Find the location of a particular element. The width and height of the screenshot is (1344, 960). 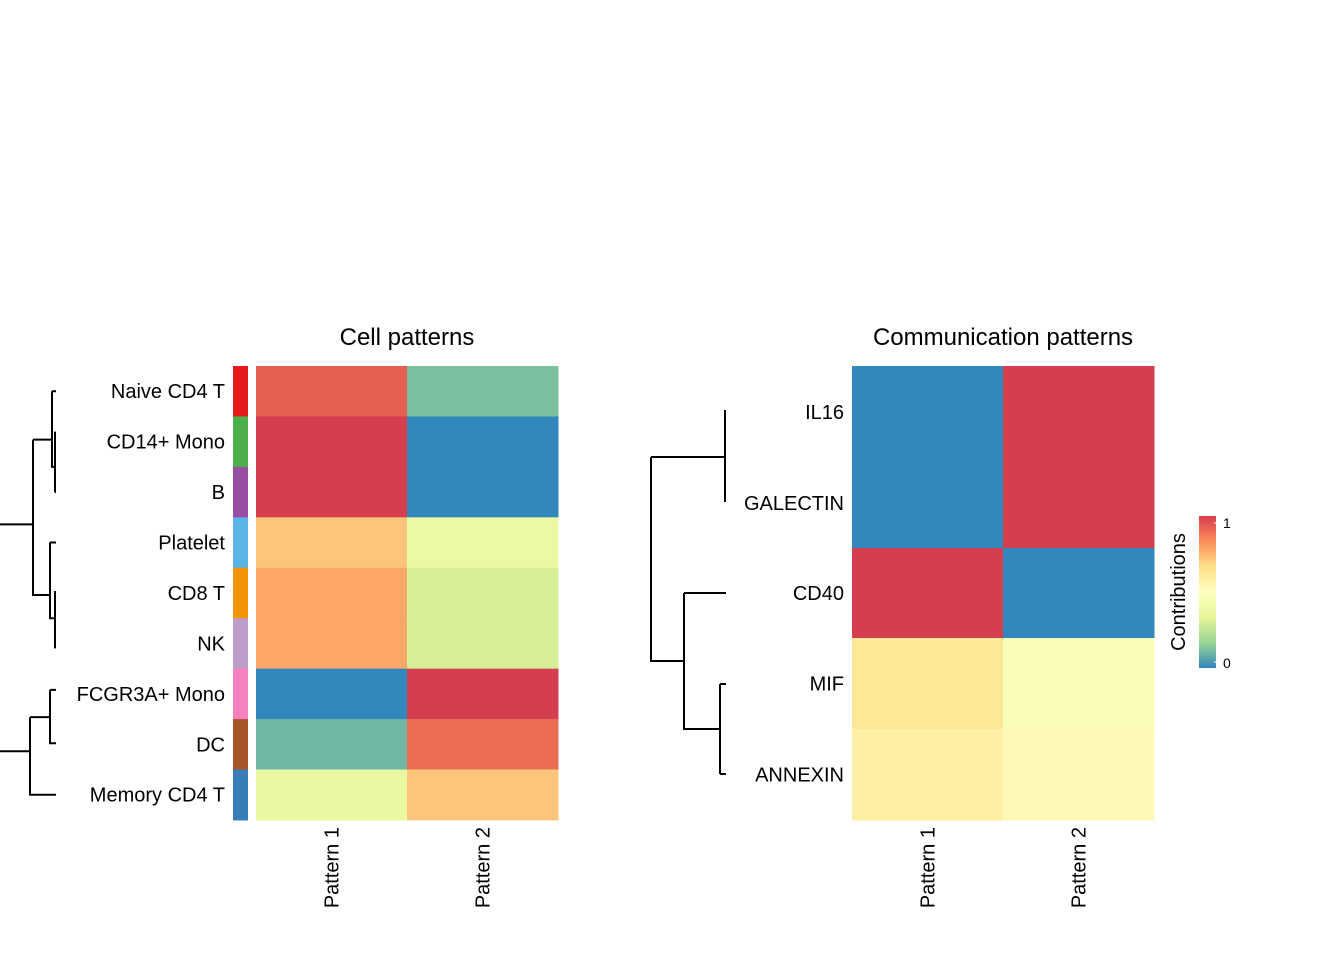

cell-row-annotation is located at coordinates (240, 593).